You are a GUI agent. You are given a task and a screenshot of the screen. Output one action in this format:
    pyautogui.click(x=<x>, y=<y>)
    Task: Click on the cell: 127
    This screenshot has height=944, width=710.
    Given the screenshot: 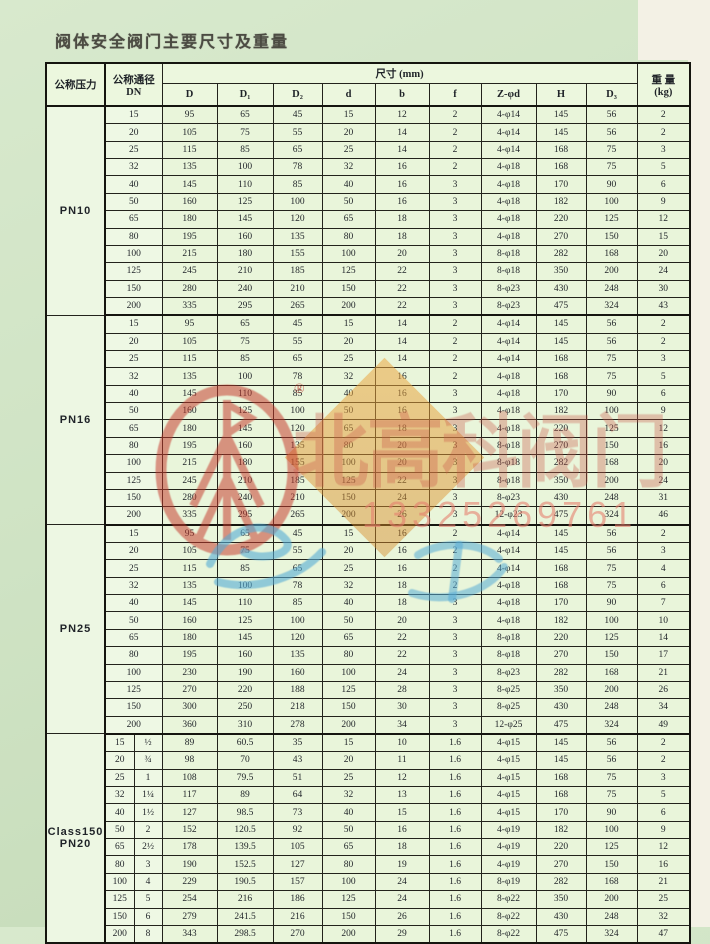 What is the action you would take?
    pyautogui.click(x=189, y=812)
    